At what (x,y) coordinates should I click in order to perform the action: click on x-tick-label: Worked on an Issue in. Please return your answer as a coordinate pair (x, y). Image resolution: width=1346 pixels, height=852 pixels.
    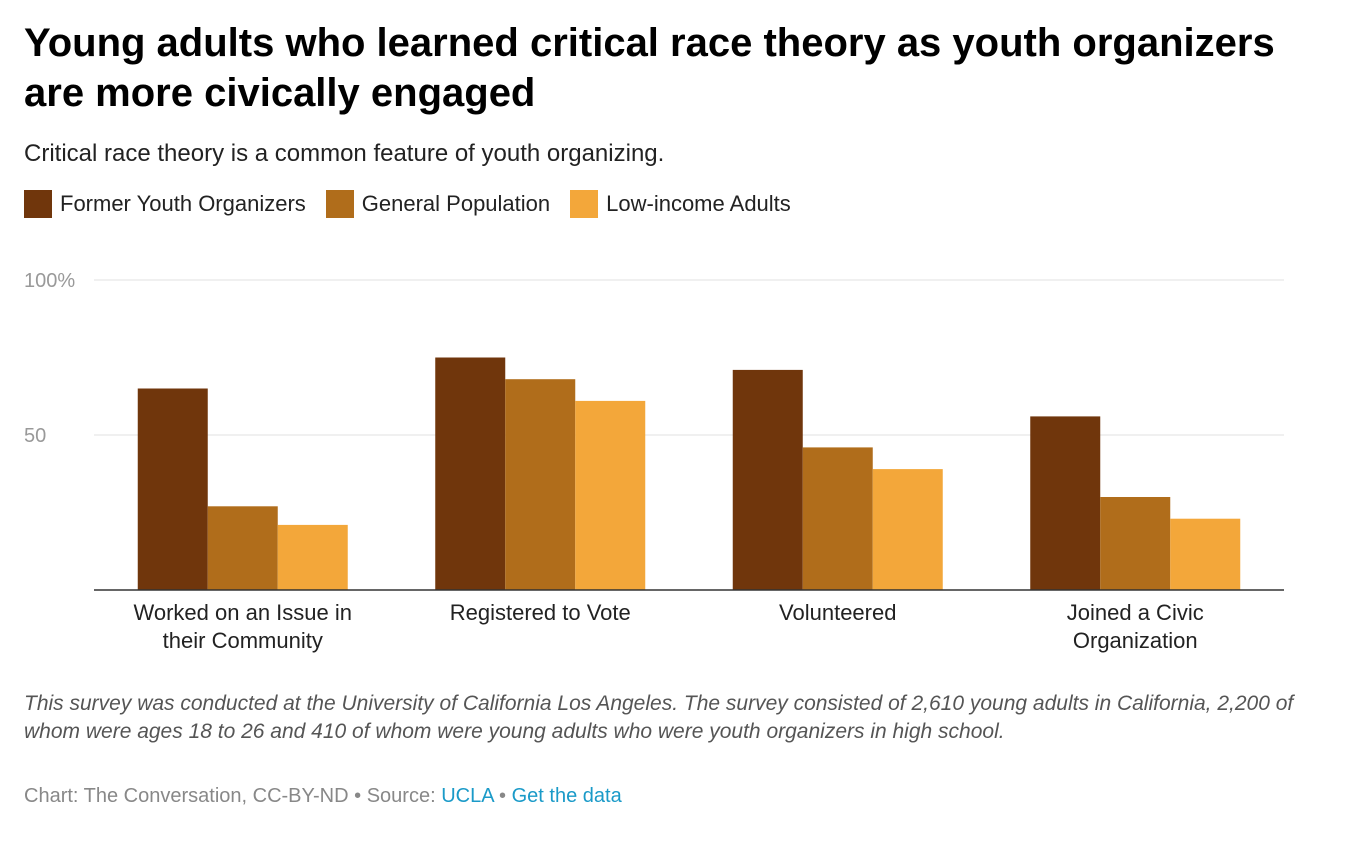
    Looking at the image, I should click on (243, 612).